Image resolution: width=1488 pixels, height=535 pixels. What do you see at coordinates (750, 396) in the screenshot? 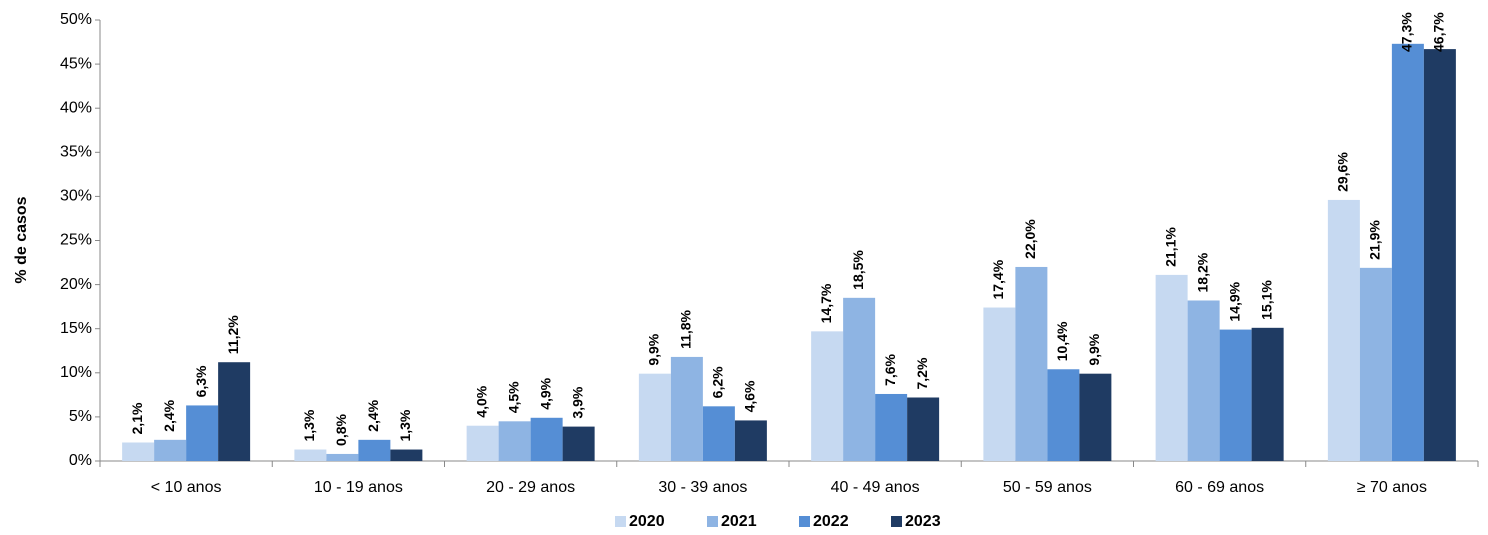
I see `value-label: 4,6%` at bounding box center [750, 396].